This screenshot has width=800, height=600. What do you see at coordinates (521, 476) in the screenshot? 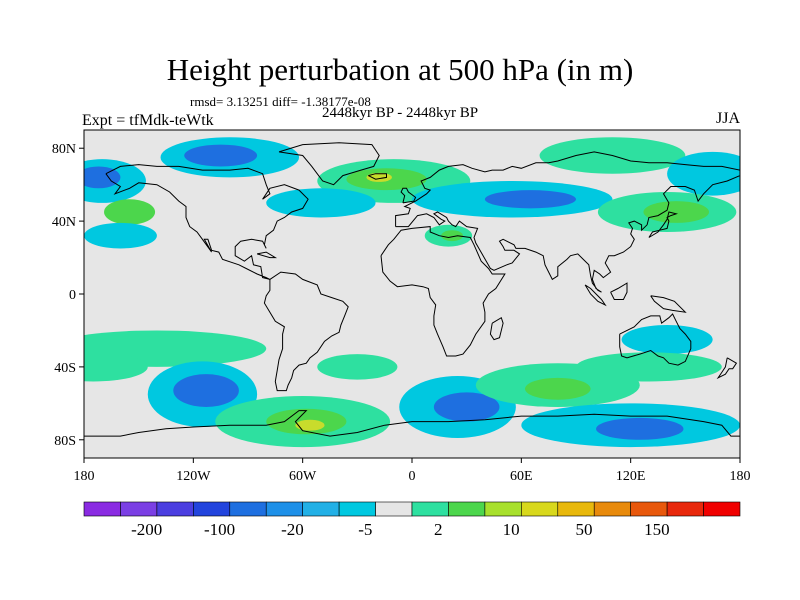
I see `lon-tick-label: 60E` at bounding box center [521, 476].